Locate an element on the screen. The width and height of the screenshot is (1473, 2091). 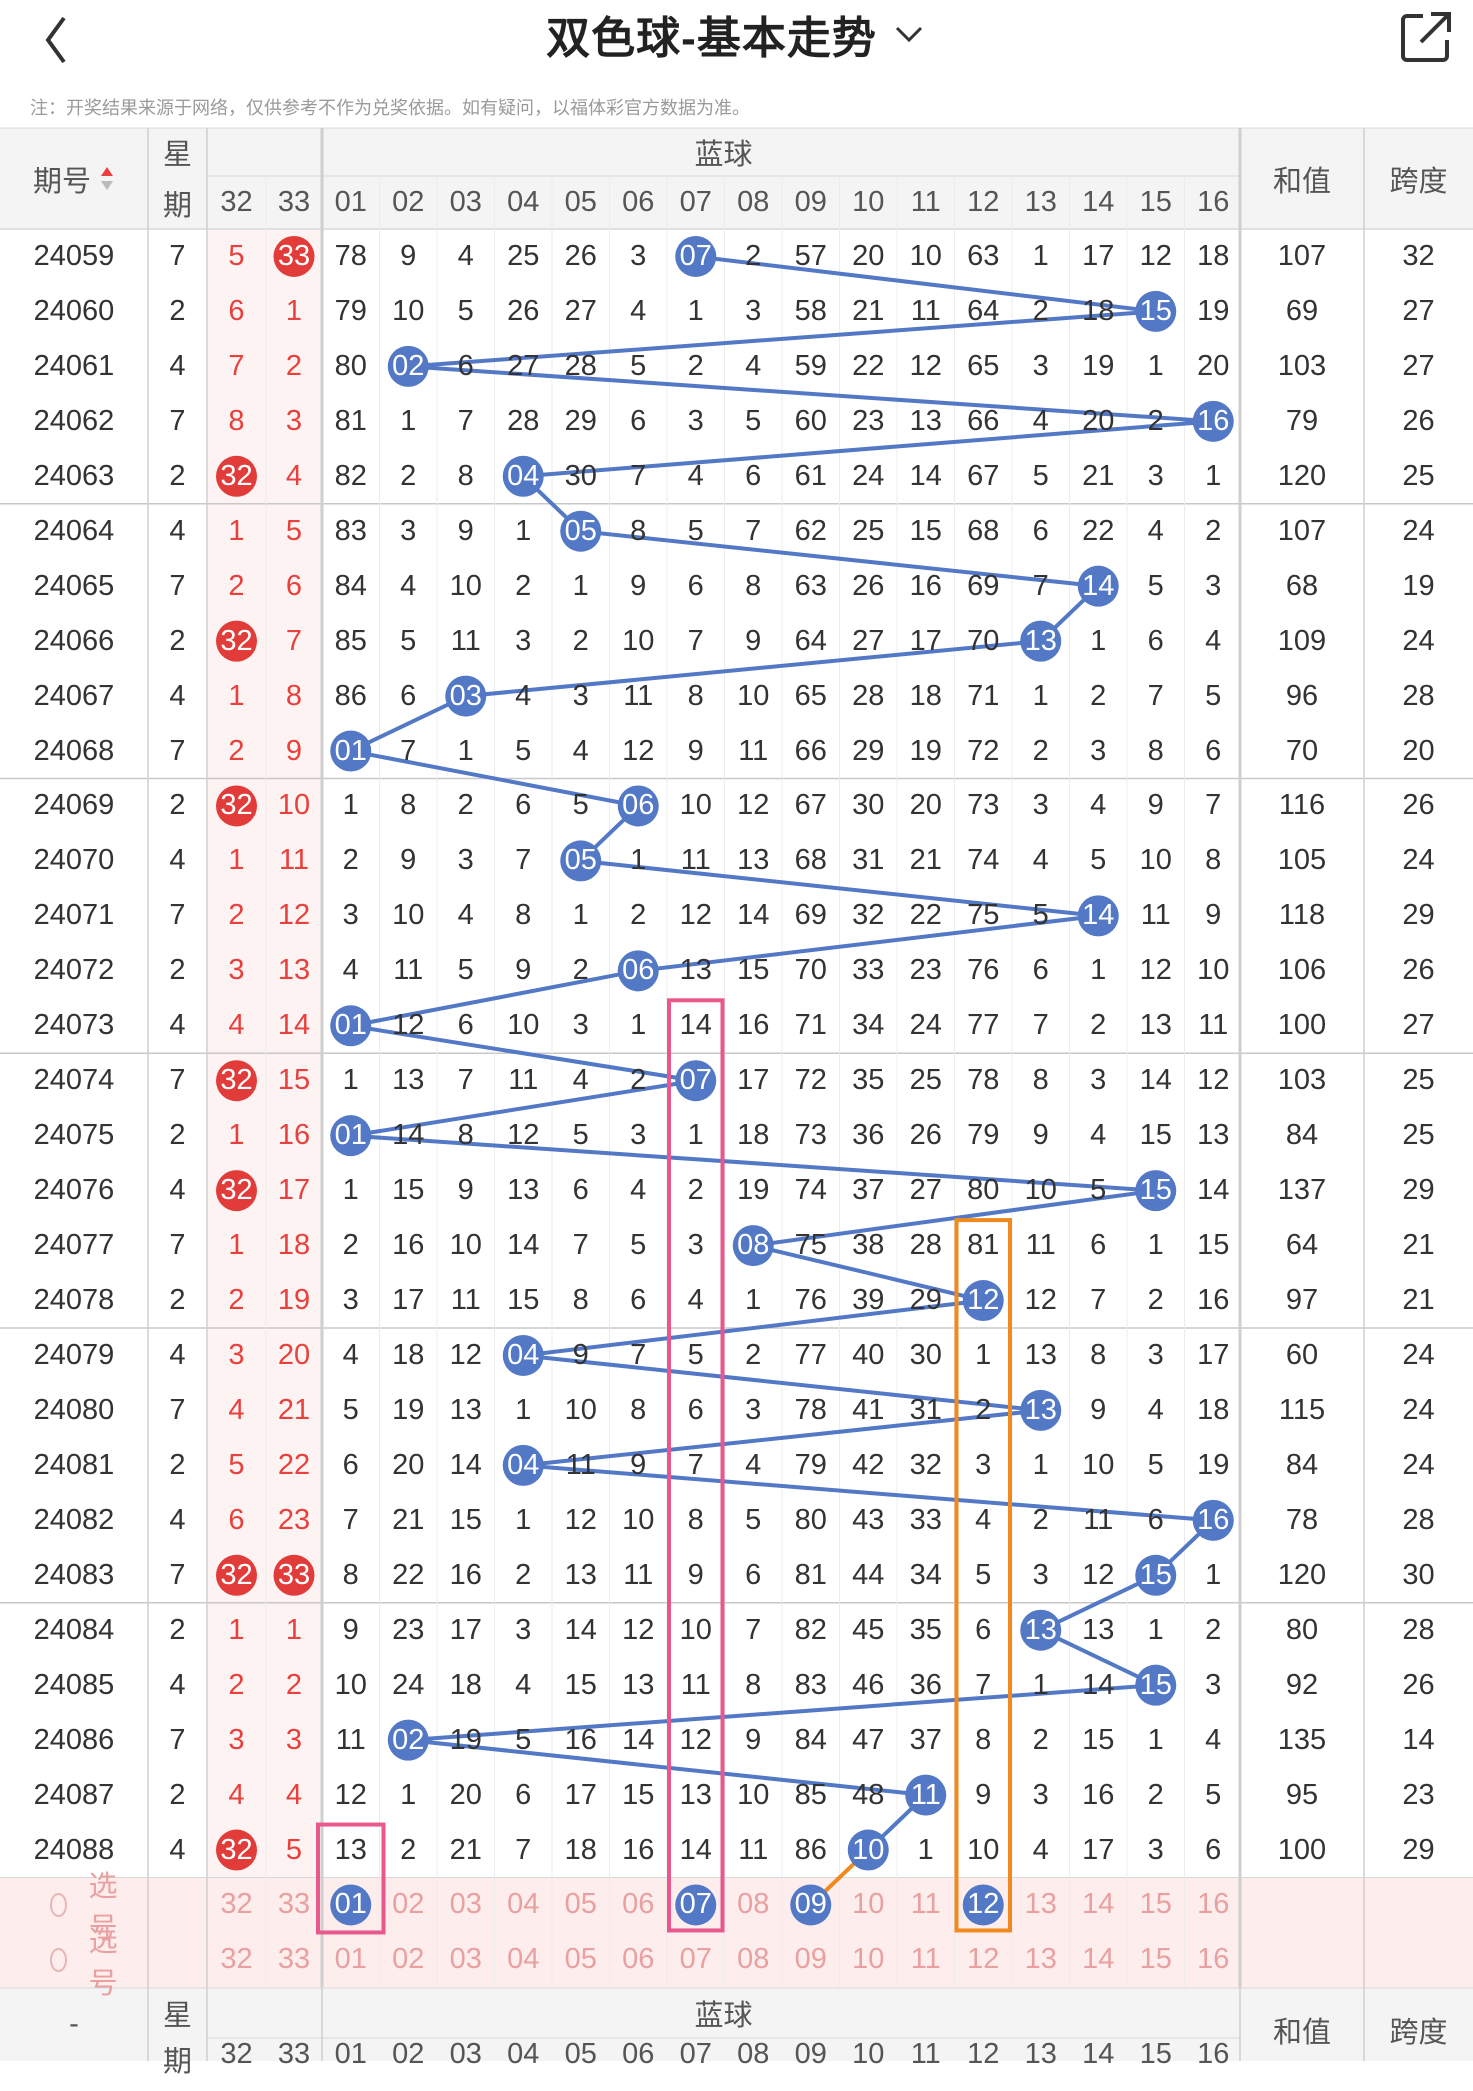
footer-dash: - is located at coordinates (74, 2024).